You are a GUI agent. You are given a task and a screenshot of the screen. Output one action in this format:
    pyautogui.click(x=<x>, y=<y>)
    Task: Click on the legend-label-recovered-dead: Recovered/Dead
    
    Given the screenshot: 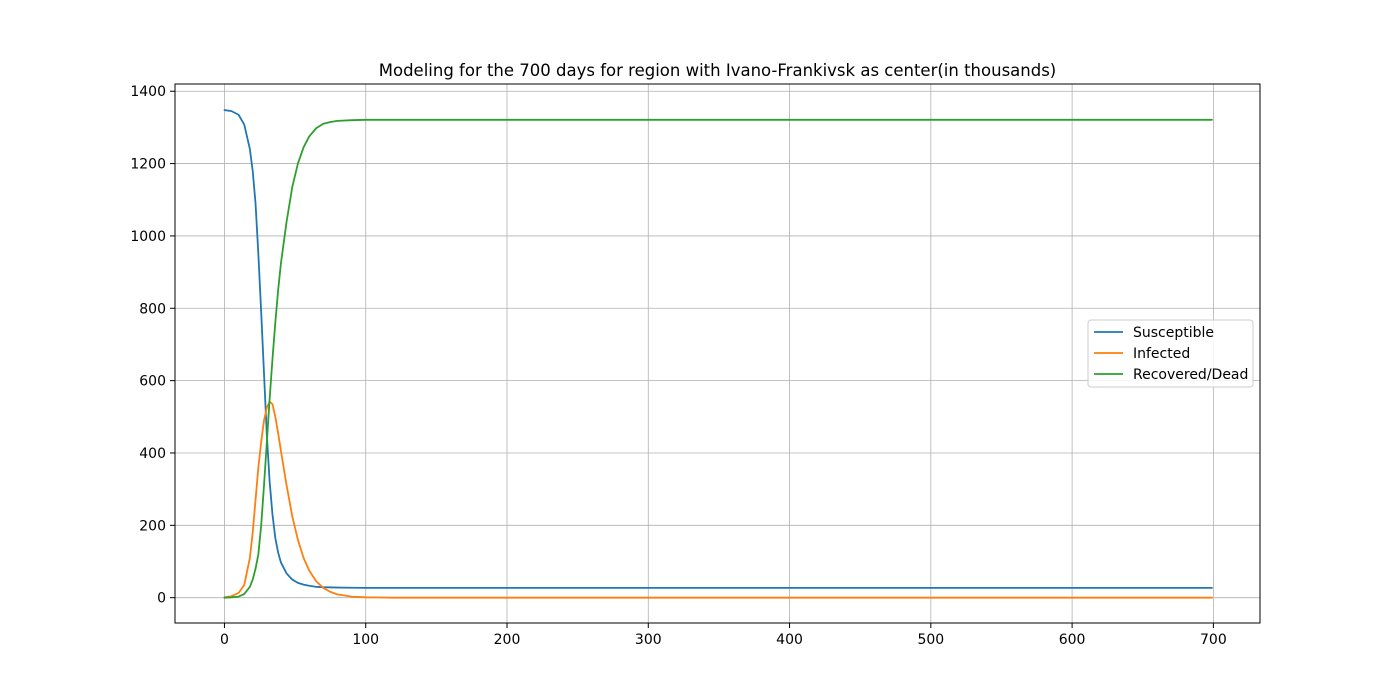 What is the action you would take?
    pyautogui.click(x=1190, y=375)
    